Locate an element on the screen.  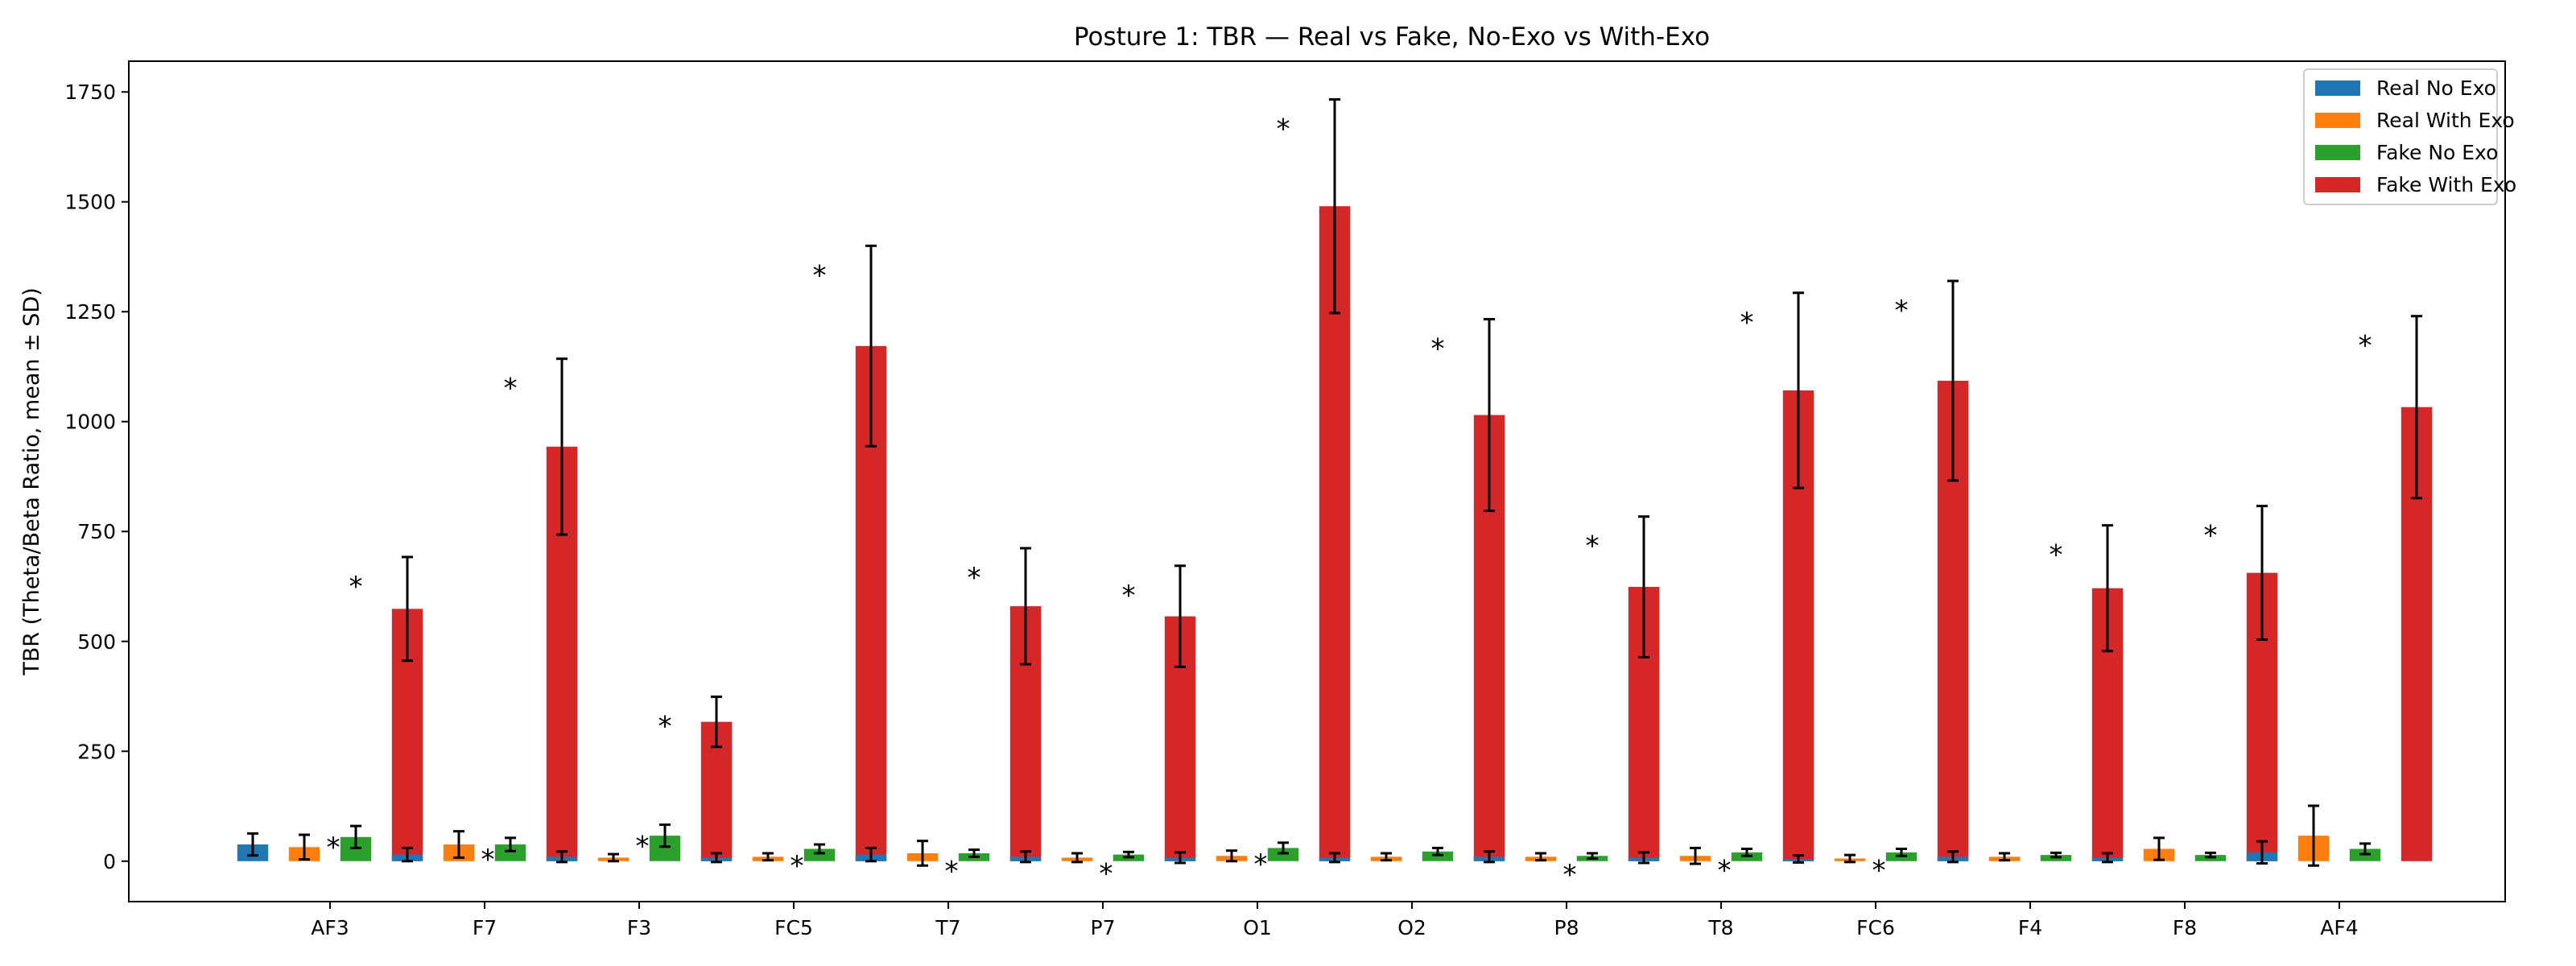
x-tick-label: T7 is located at coordinates (947, 927).